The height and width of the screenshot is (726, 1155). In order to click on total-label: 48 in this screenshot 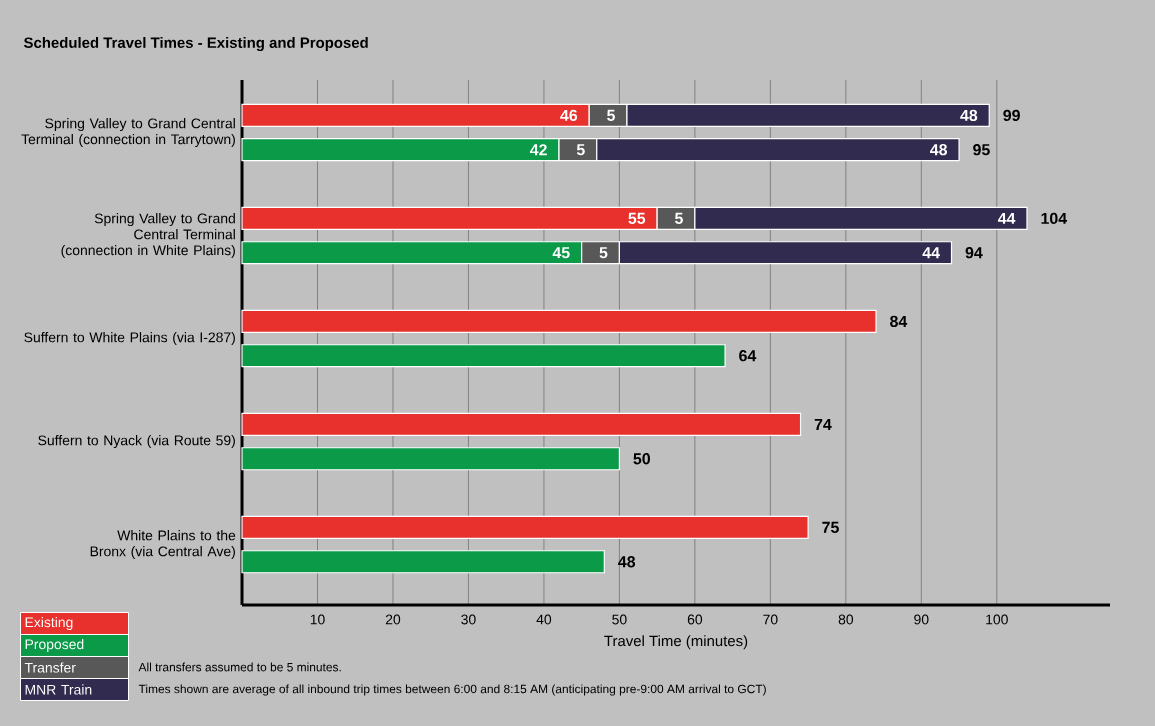, I will do `click(627, 562)`.